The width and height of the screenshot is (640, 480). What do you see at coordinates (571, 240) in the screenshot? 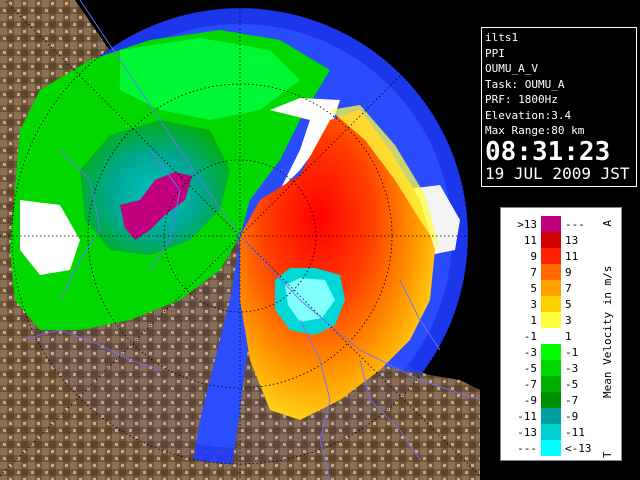
I see `legend-bin-upper: 13` at bounding box center [571, 240].